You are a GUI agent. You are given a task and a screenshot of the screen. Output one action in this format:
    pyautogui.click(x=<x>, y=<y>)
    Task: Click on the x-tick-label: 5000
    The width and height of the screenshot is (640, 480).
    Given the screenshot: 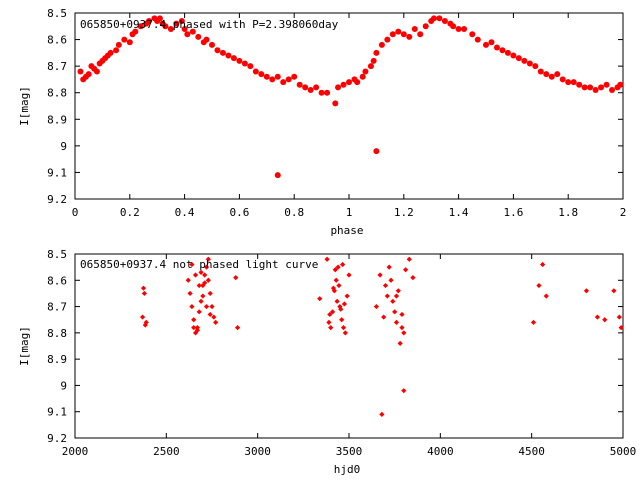 What is the action you would take?
    pyautogui.click(x=623, y=451)
    